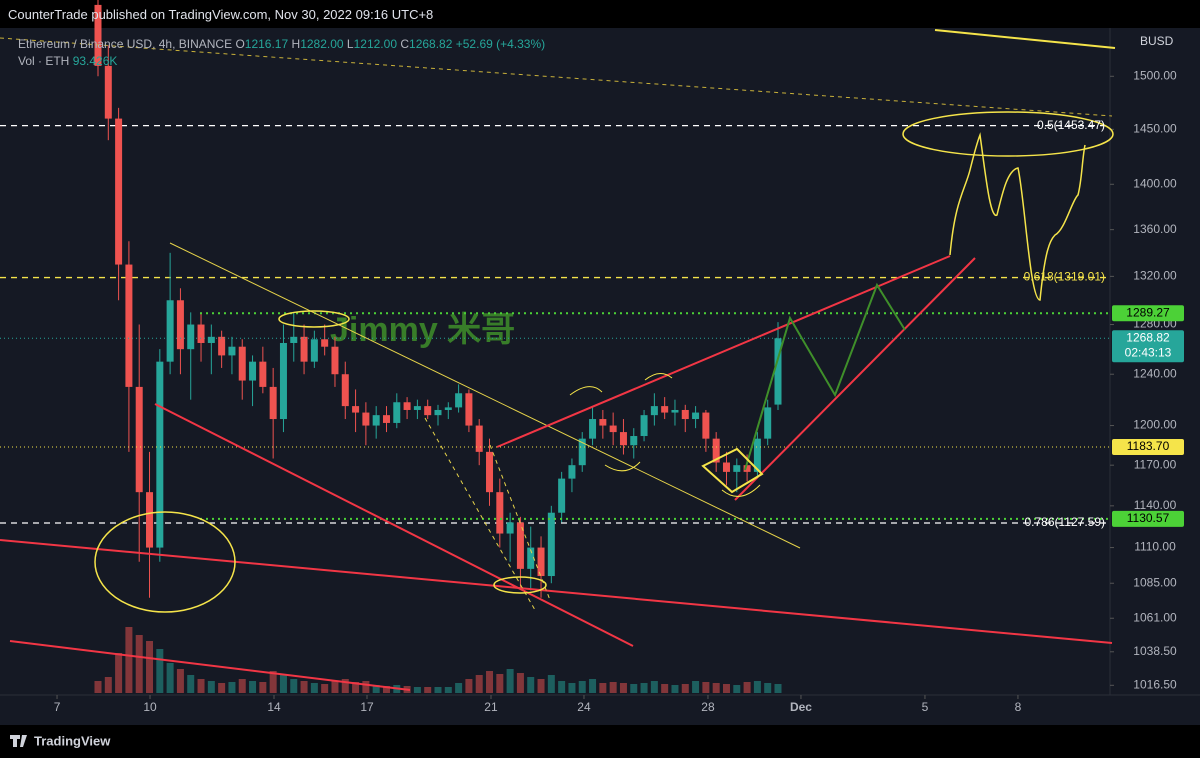 The image size is (1200, 758). I want to click on fib-label: 0.786(1127.59), so click(1064, 522).